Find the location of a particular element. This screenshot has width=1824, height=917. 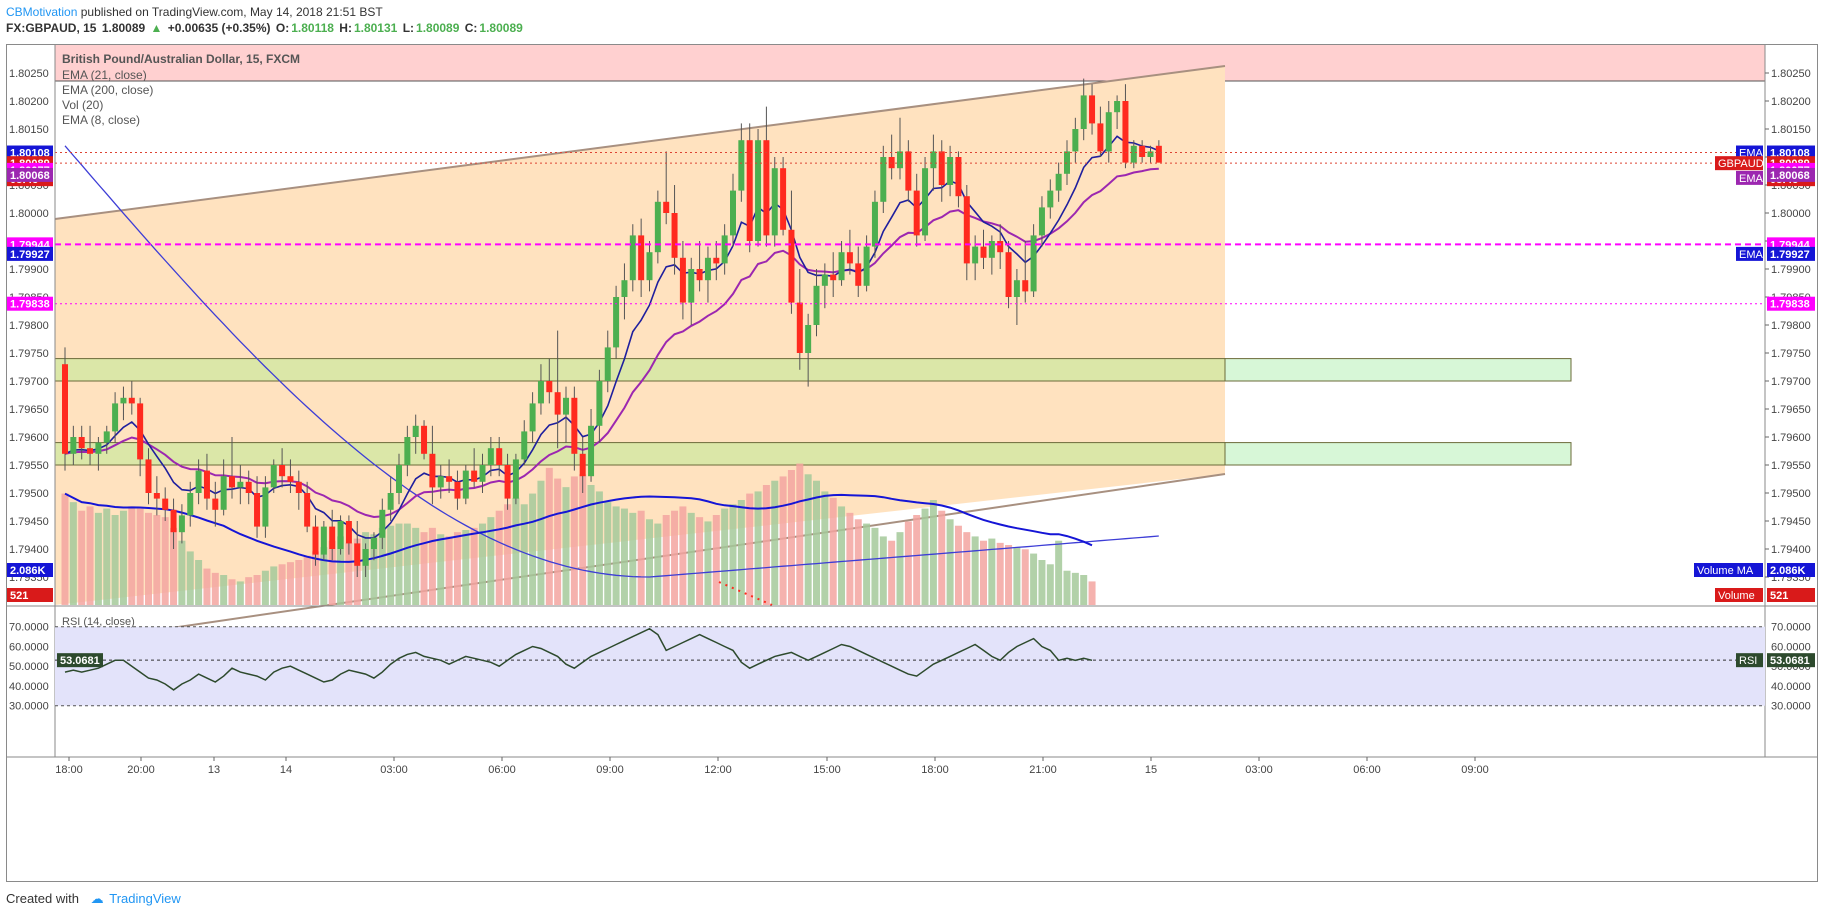

price-tick-label-right: 1.79400 is located at coordinates (1791, 550).